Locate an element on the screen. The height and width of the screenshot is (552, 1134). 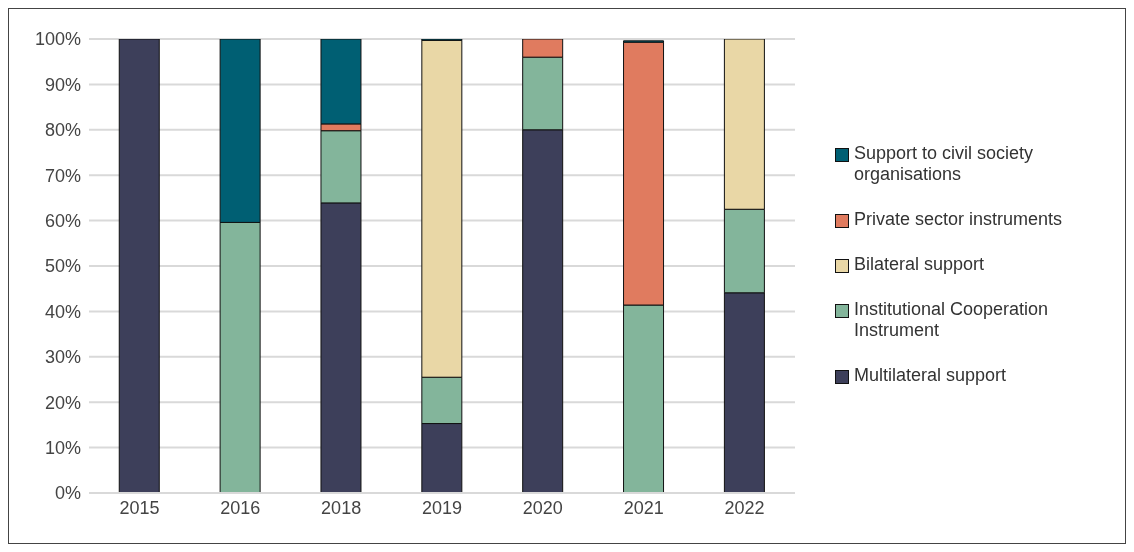
y-tick-label: 0% is located at coordinates (67, 493).